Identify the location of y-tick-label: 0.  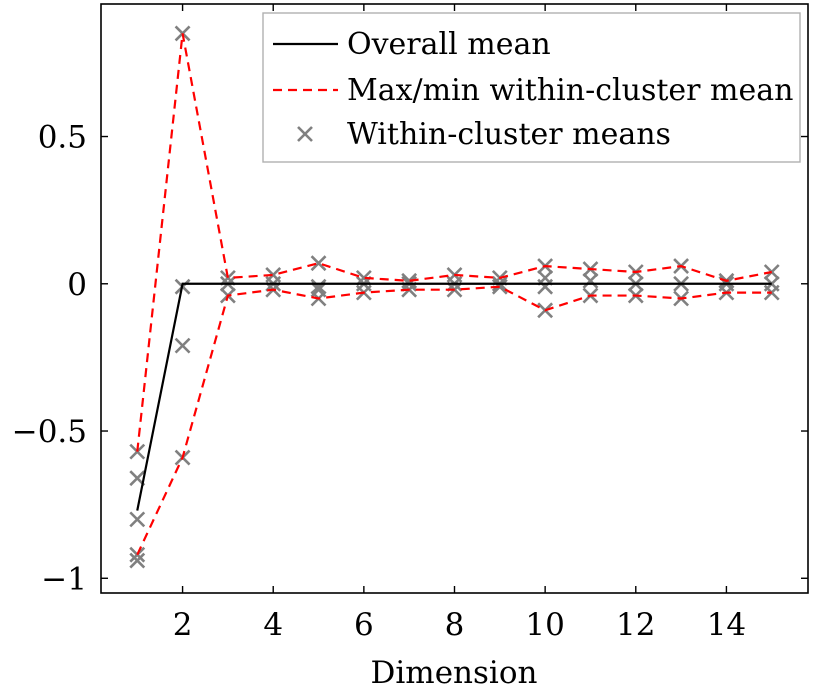
(77, 285).